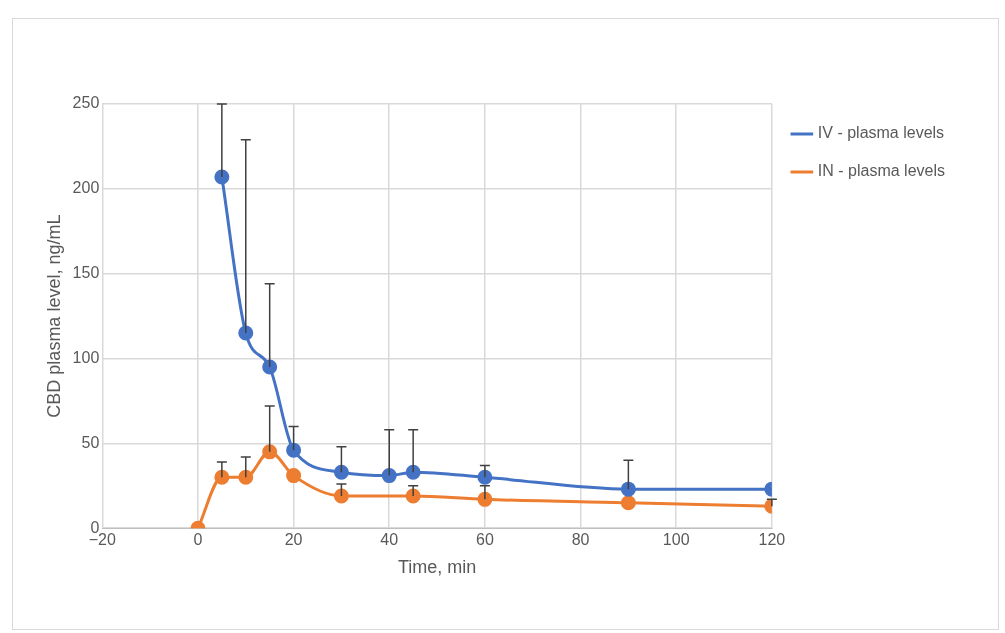 This screenshot has height=633, width=1005. Describe the element at coordinates (881, 171) in the screenshot. I see `legend-label: IN - plasma levels` at that location.